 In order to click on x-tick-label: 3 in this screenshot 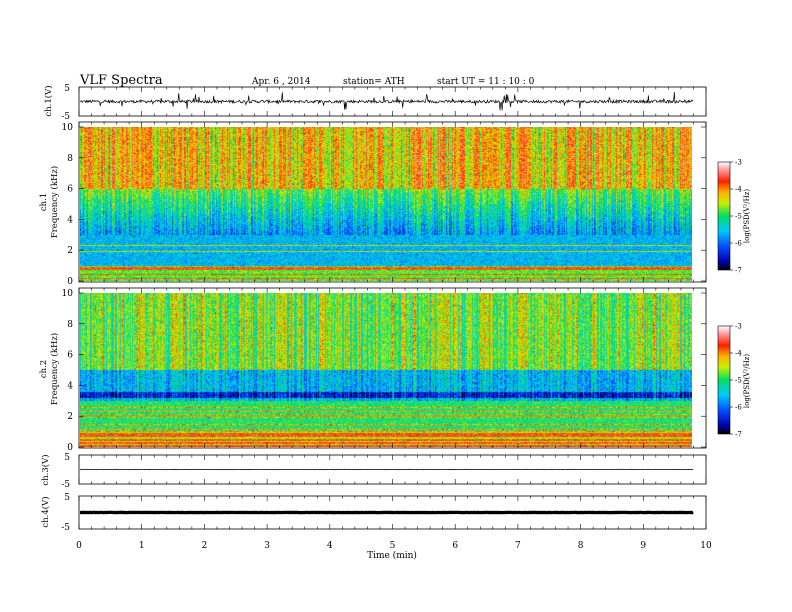, I will do `click(267, 546)`.